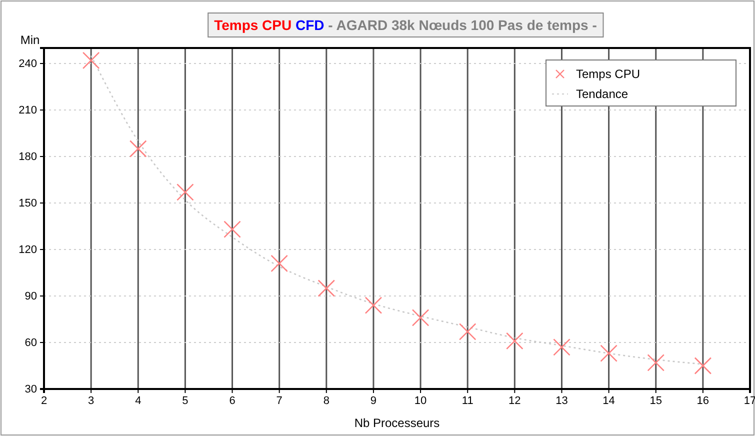 This screenshot has height=436, width=755. What do you see at coordinates (602, 94) in the screenshot?
I see `legend-label: Tendance` at bounding box center [602, 94].